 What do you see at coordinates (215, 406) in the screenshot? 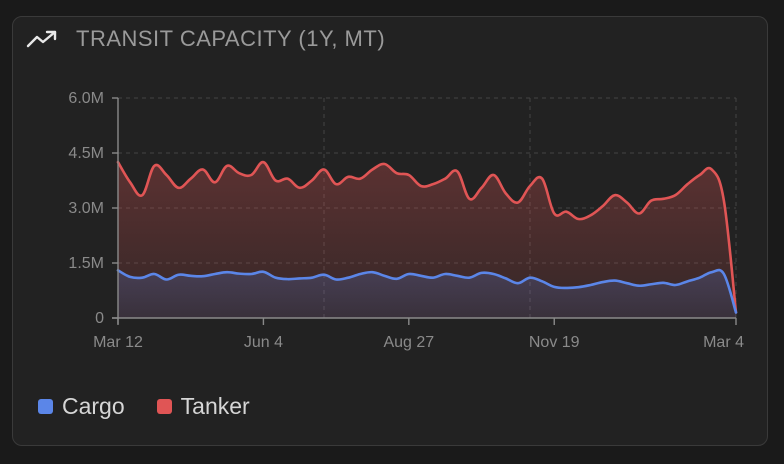
I see `legend-label-tanker: Tanker` at bounding box center [215, 406].